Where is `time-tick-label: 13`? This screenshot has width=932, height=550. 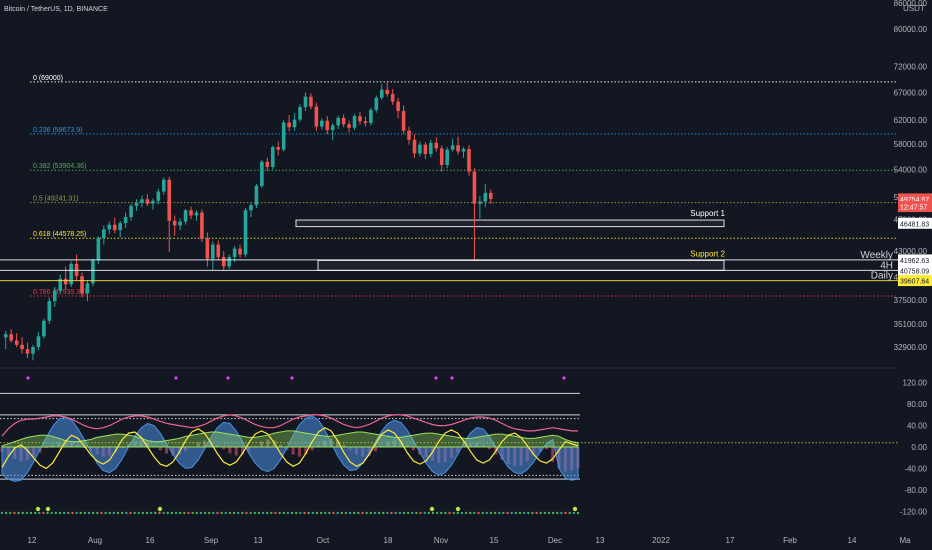 time-tick-label: 13 is located at coordinates (600, 540).